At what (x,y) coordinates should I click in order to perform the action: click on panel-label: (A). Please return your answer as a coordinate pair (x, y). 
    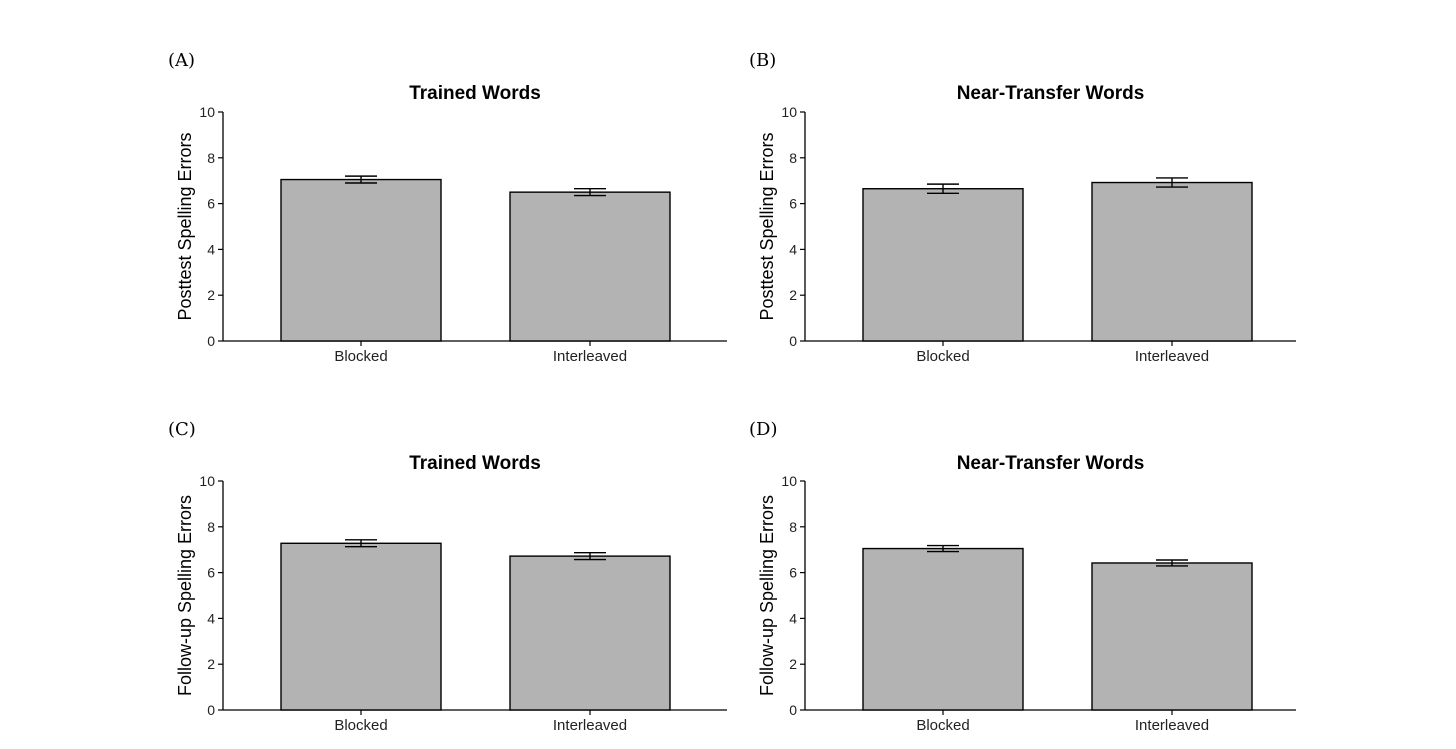
    Looking at the image, I should click on (181, 60).